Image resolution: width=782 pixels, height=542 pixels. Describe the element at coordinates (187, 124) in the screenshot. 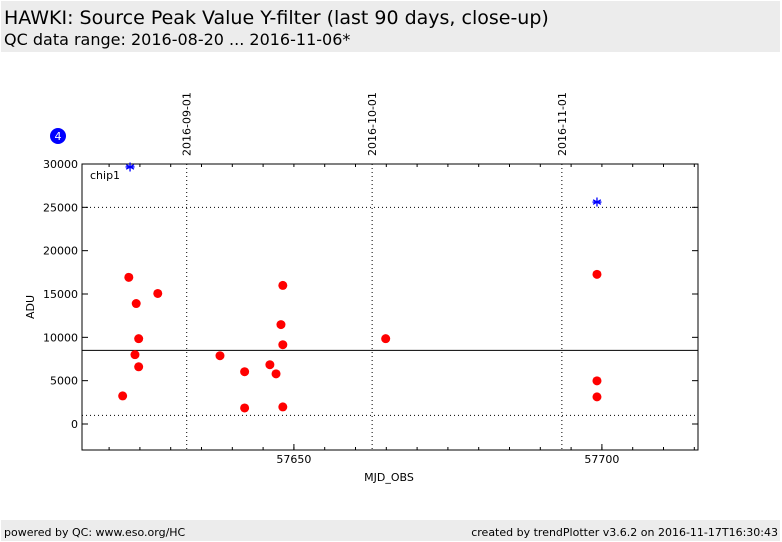

I see `date-label: 2016-09-01` at that location.